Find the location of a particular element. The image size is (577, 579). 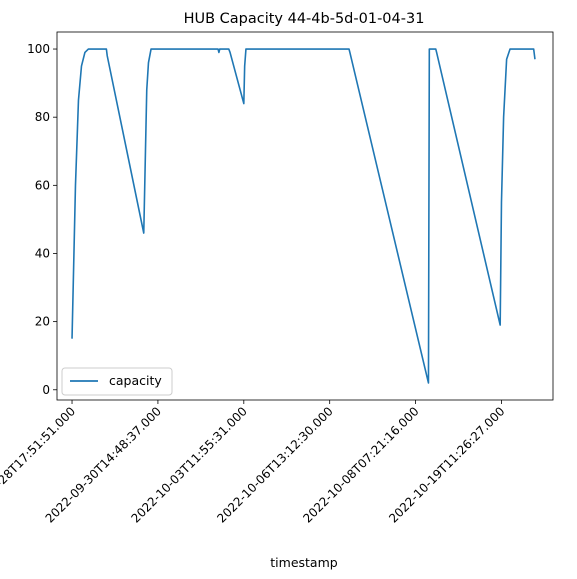

y-tick-label-60: 60 is located at coordinates (42, 185).